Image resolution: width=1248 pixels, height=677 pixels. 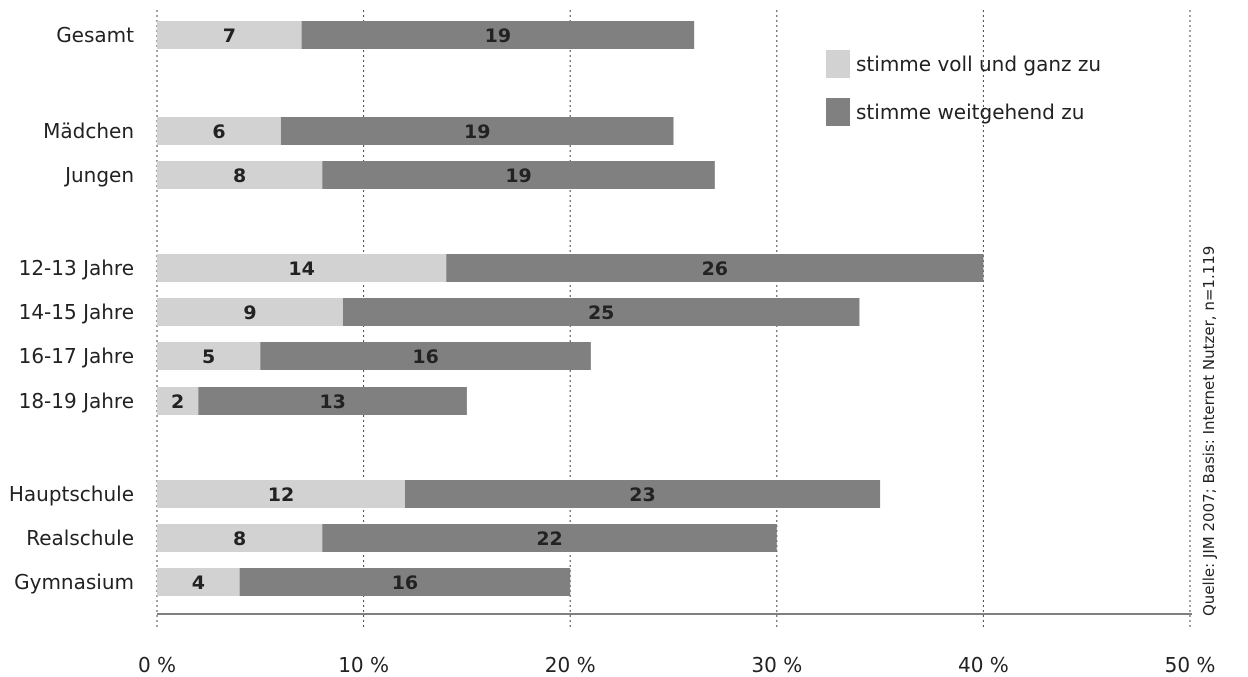 I want to click on data-label: 2, so click(x=177, y=402).